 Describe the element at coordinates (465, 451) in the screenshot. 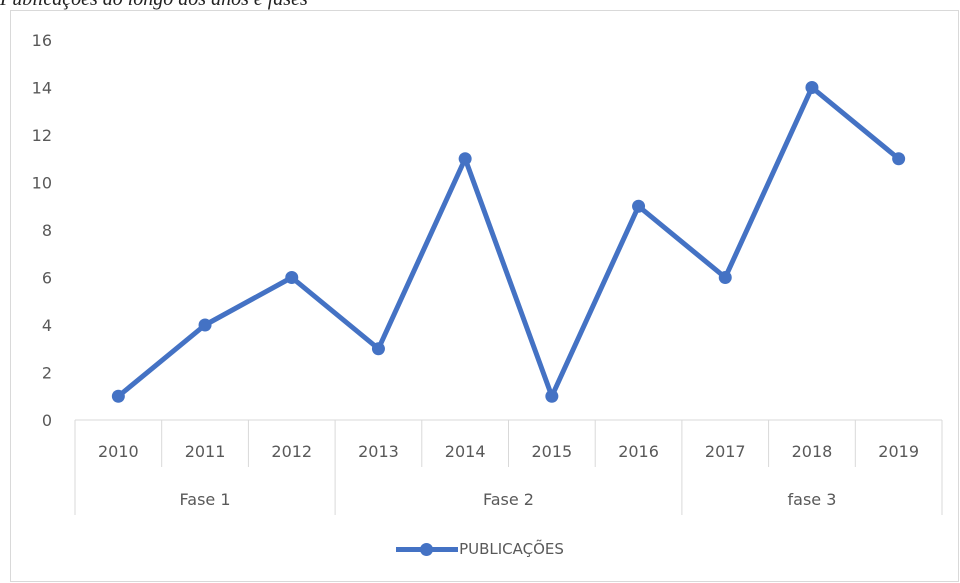

I see `x-tick-label: 2014` at that location.